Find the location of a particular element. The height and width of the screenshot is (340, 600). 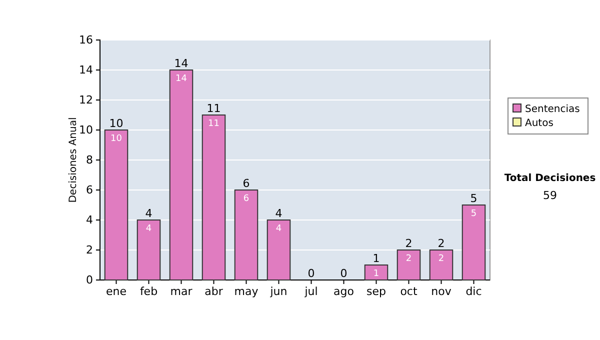

text: 59 is located at coordinates (550, 195).